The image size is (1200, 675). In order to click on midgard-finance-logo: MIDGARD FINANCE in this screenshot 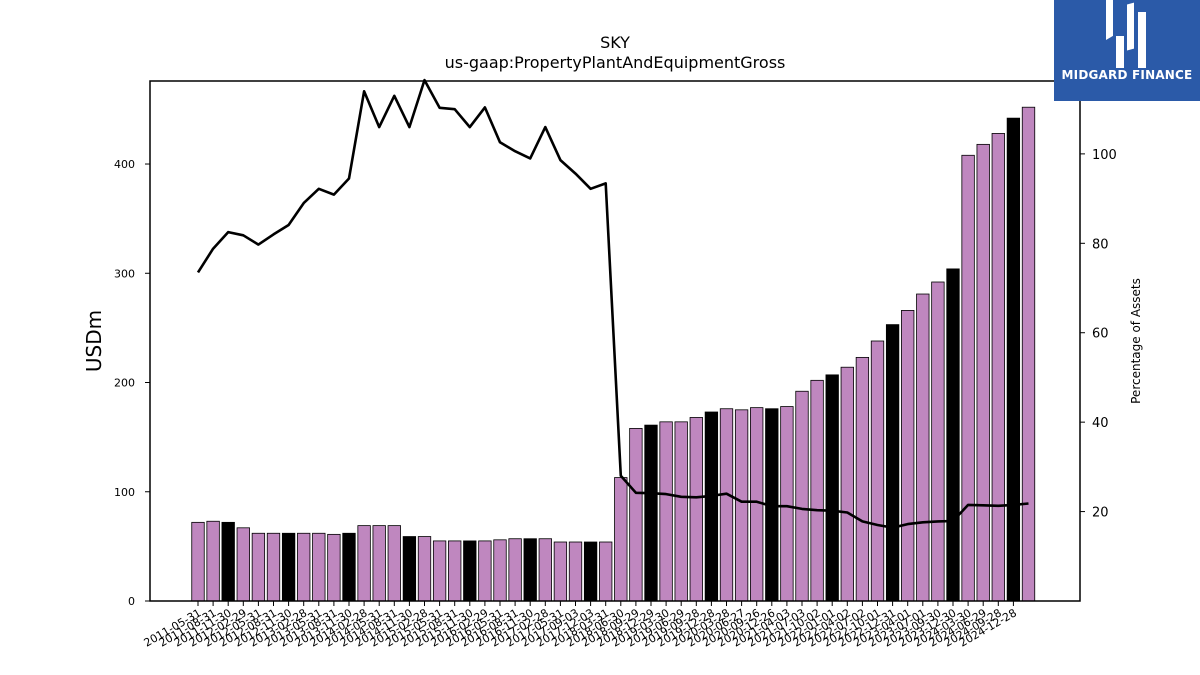, I will do `click(1127, 50)`.